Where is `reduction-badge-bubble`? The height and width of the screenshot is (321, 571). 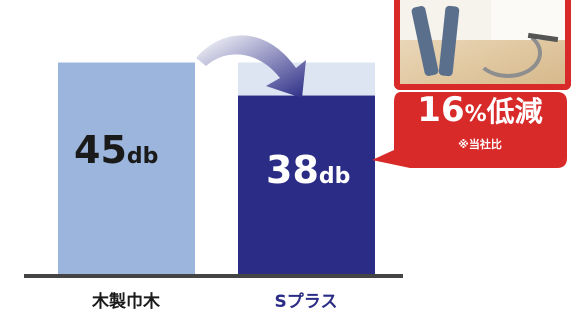
reduction-badge-bubble is located at coordinates (469, 130).